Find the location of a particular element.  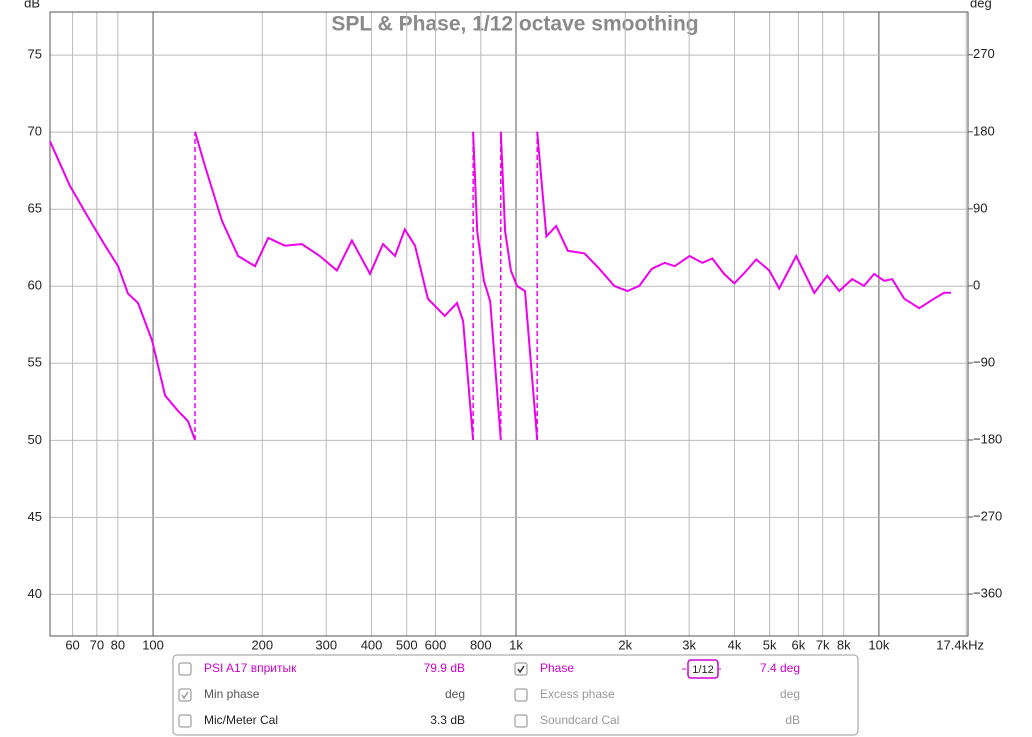

x-tick-label: 200 is located at coordinates (262, 644).